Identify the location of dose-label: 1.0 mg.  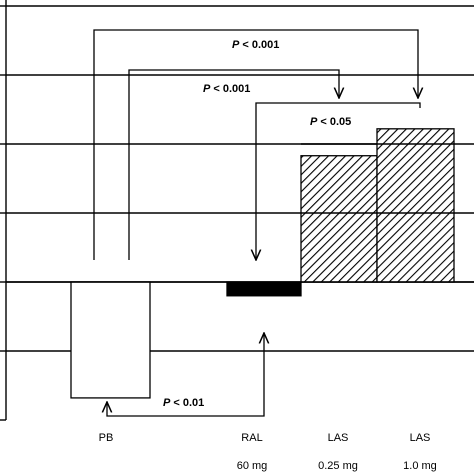
(420, 466).